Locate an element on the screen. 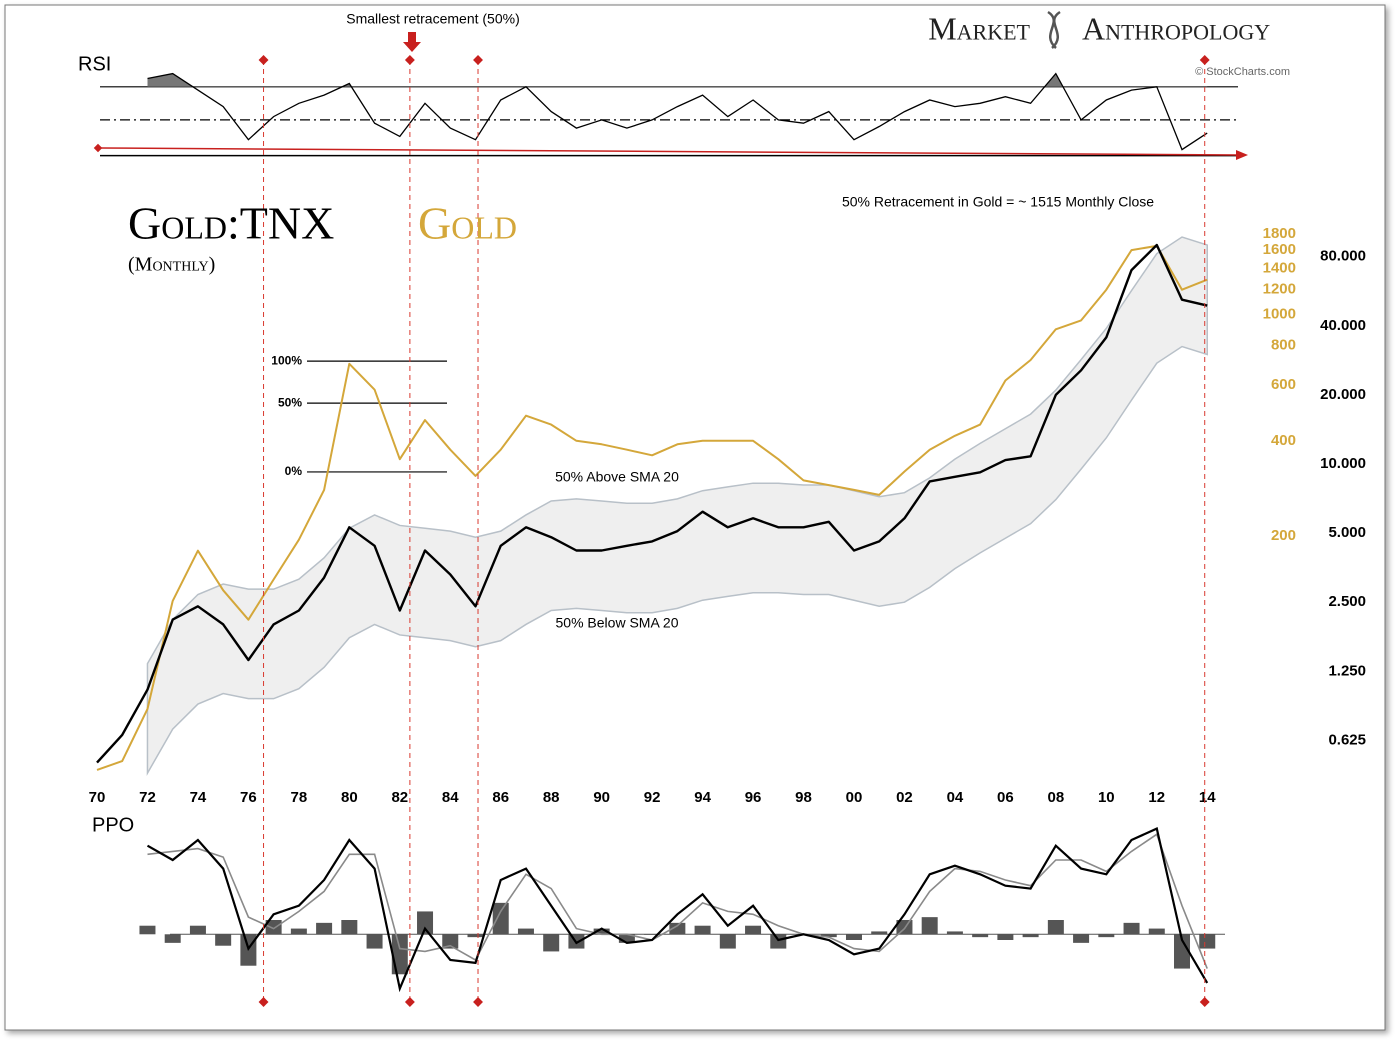 Image resolution: width=1400 pixels, height=1046 pixels. y-tick-label: 10.000 is located at coordinates (1343, 463).